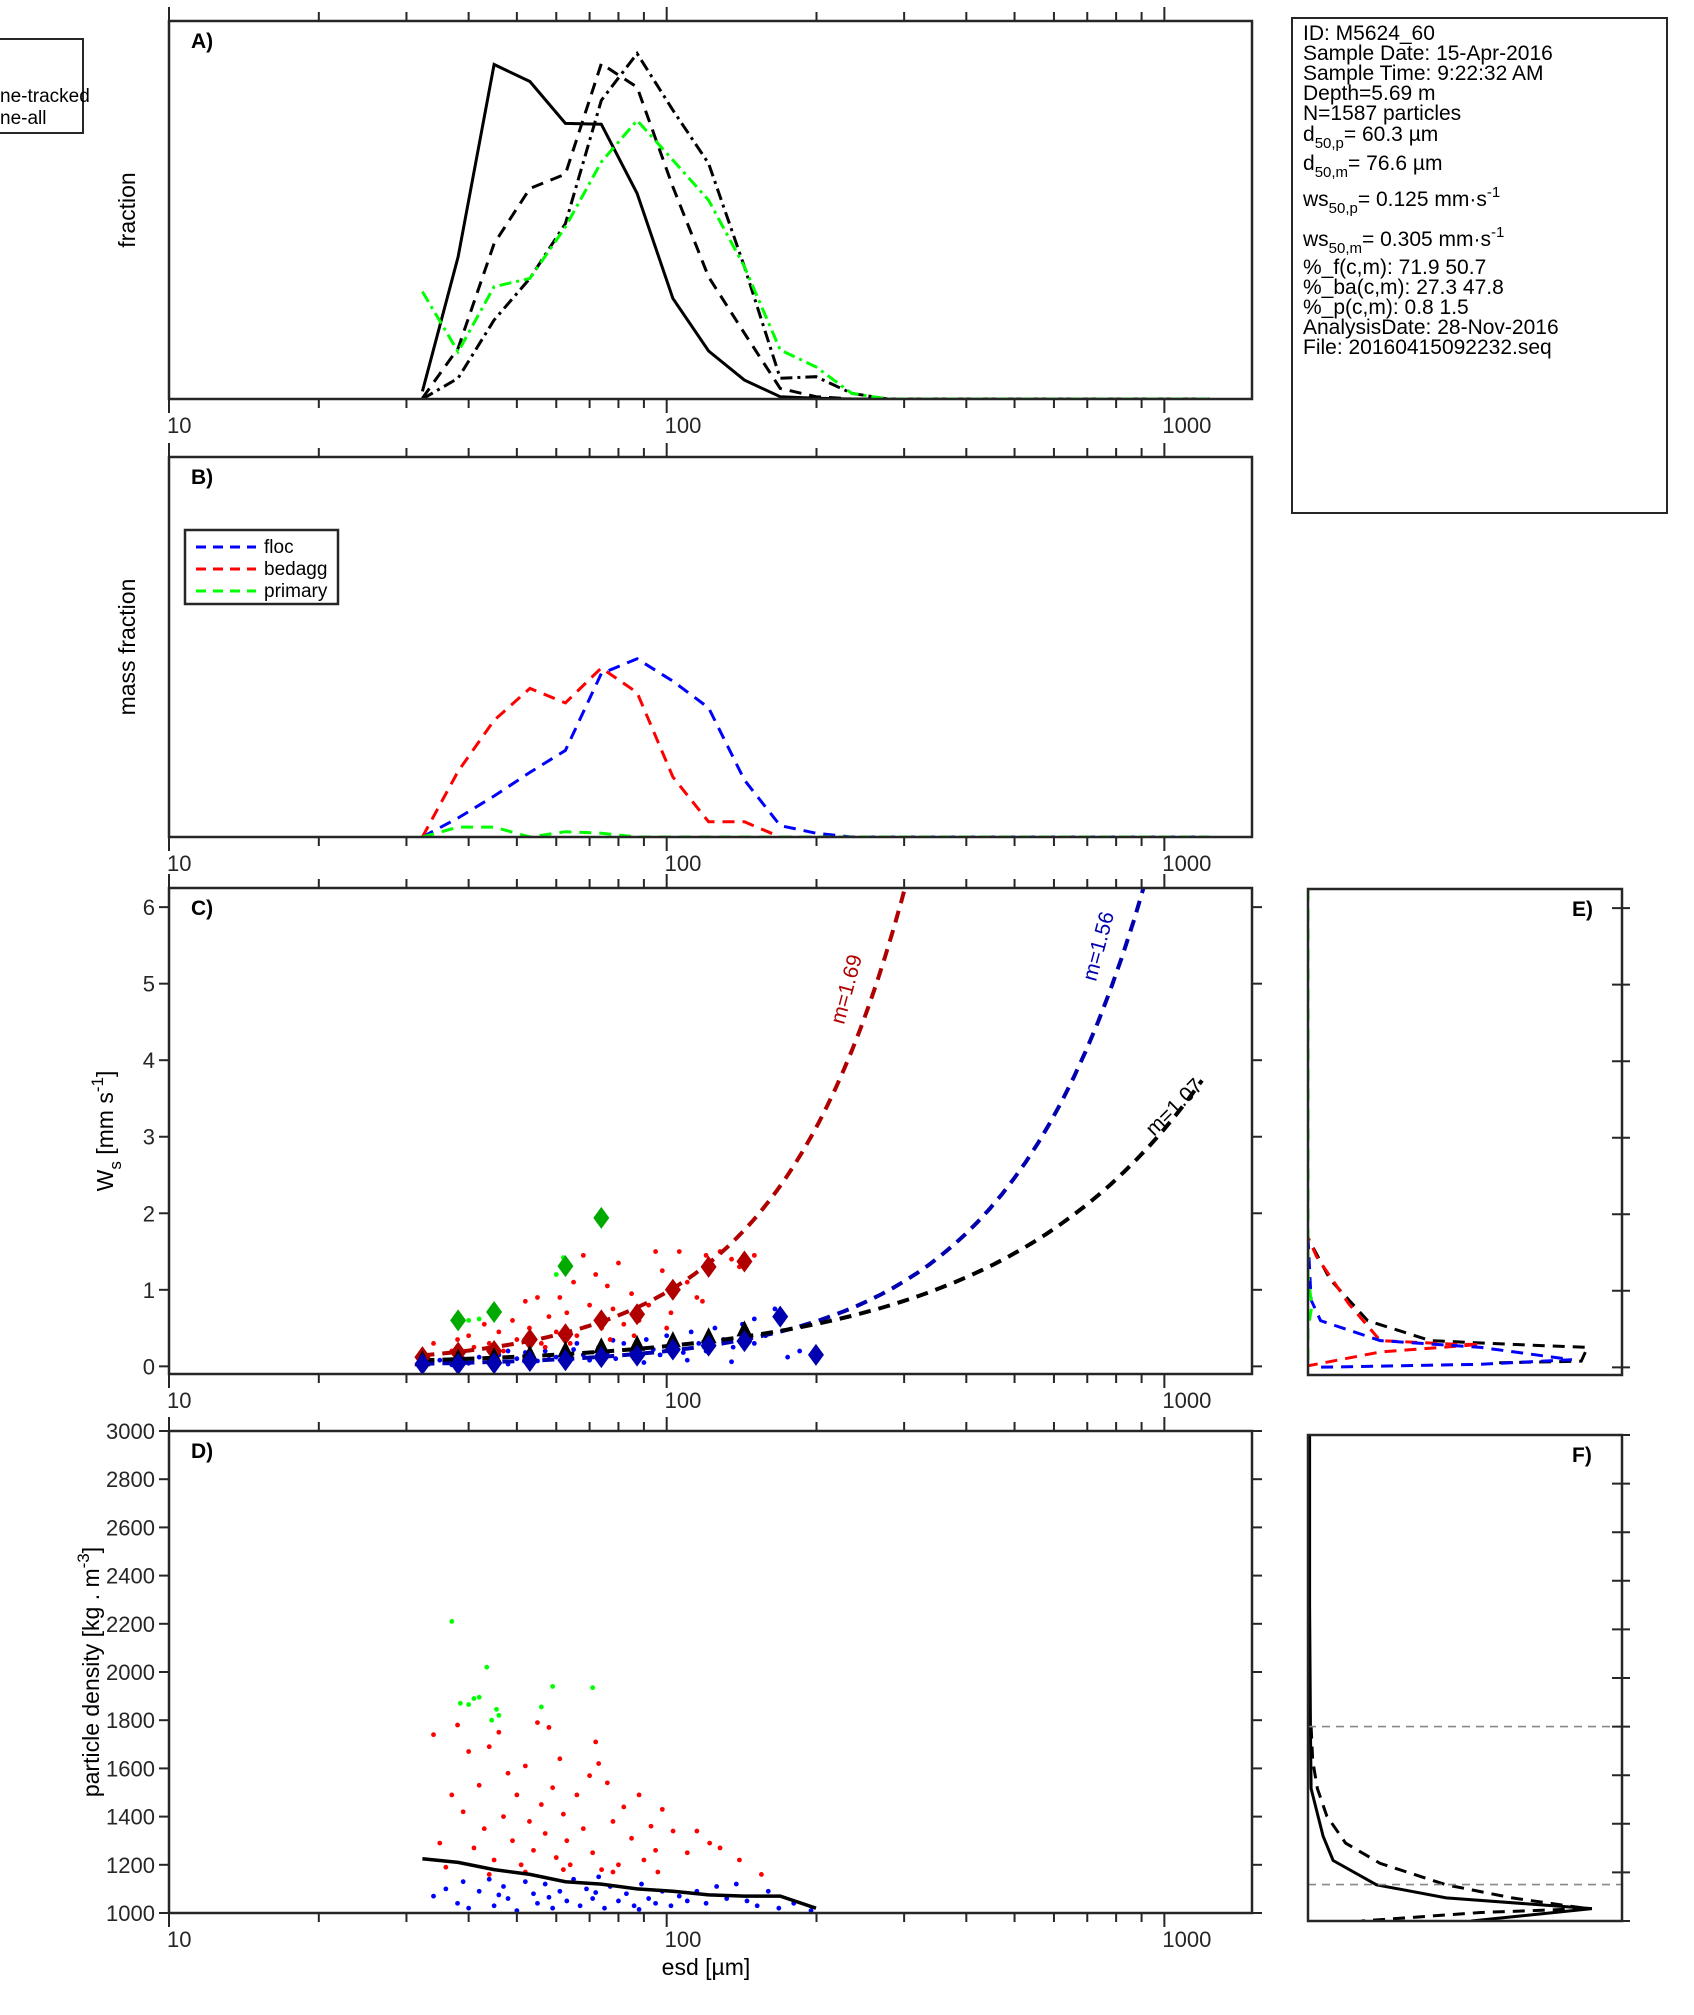 The image size is (1694, 2015). What do you see at coordinates (1423, 73) in the screenshot?
I see `info-line-text: Sample Time: 9:22:32 AM` at bounding box center [1423, 73].